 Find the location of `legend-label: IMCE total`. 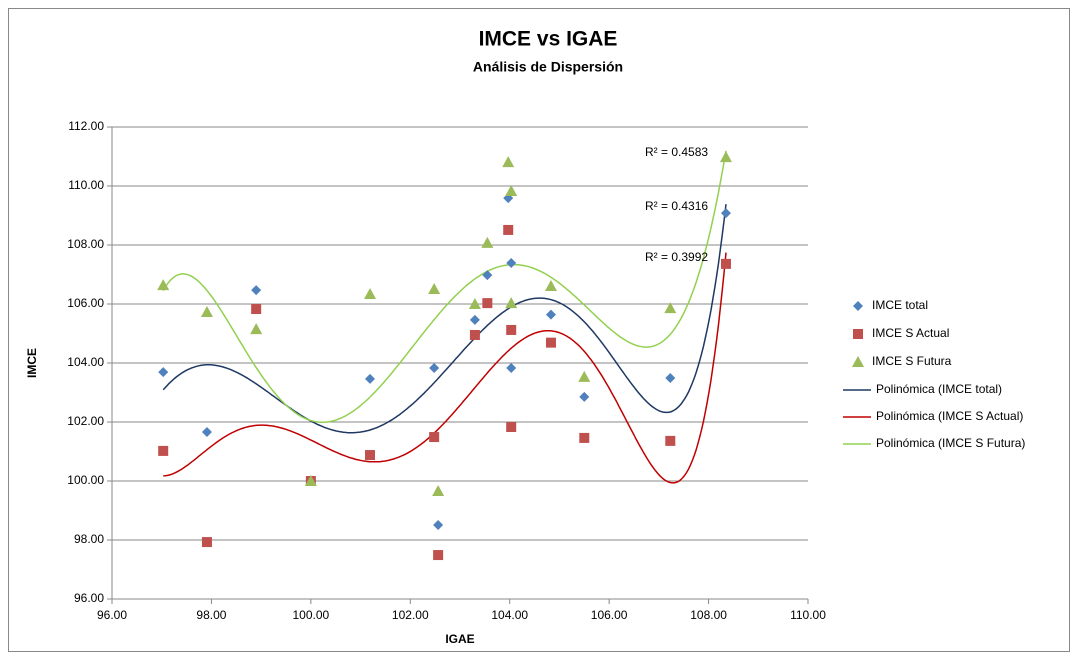

legend-label: IMCE total is located at coordinates (900, 305).